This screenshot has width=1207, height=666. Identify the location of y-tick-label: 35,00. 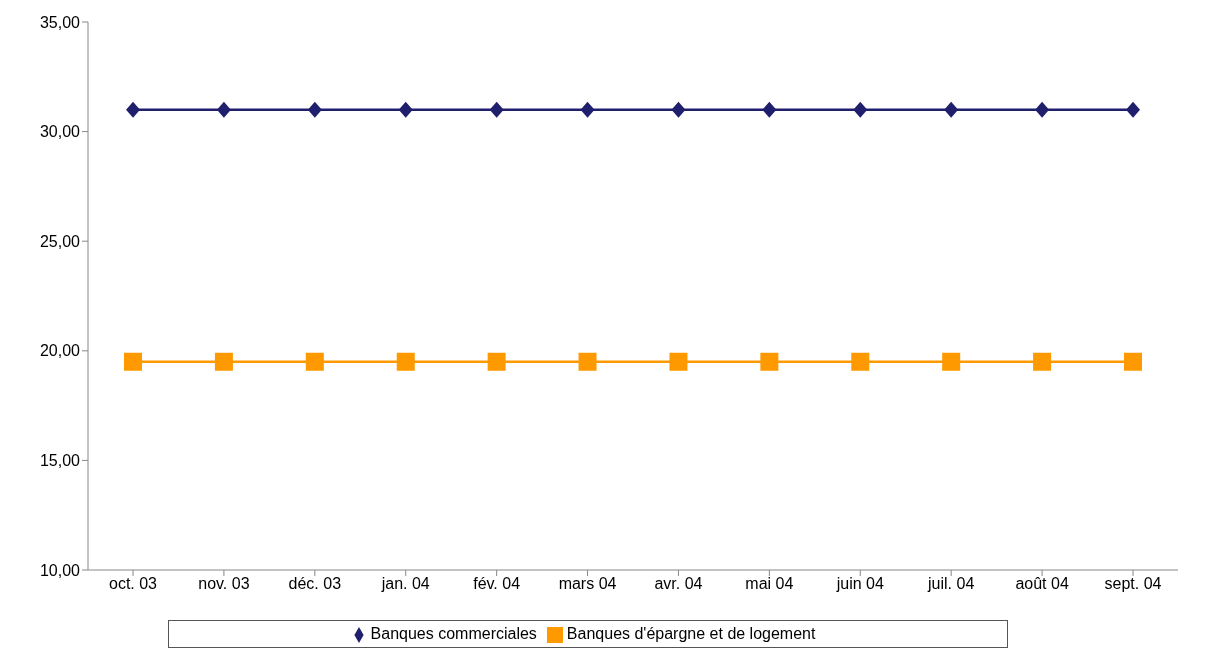
(60, 22).